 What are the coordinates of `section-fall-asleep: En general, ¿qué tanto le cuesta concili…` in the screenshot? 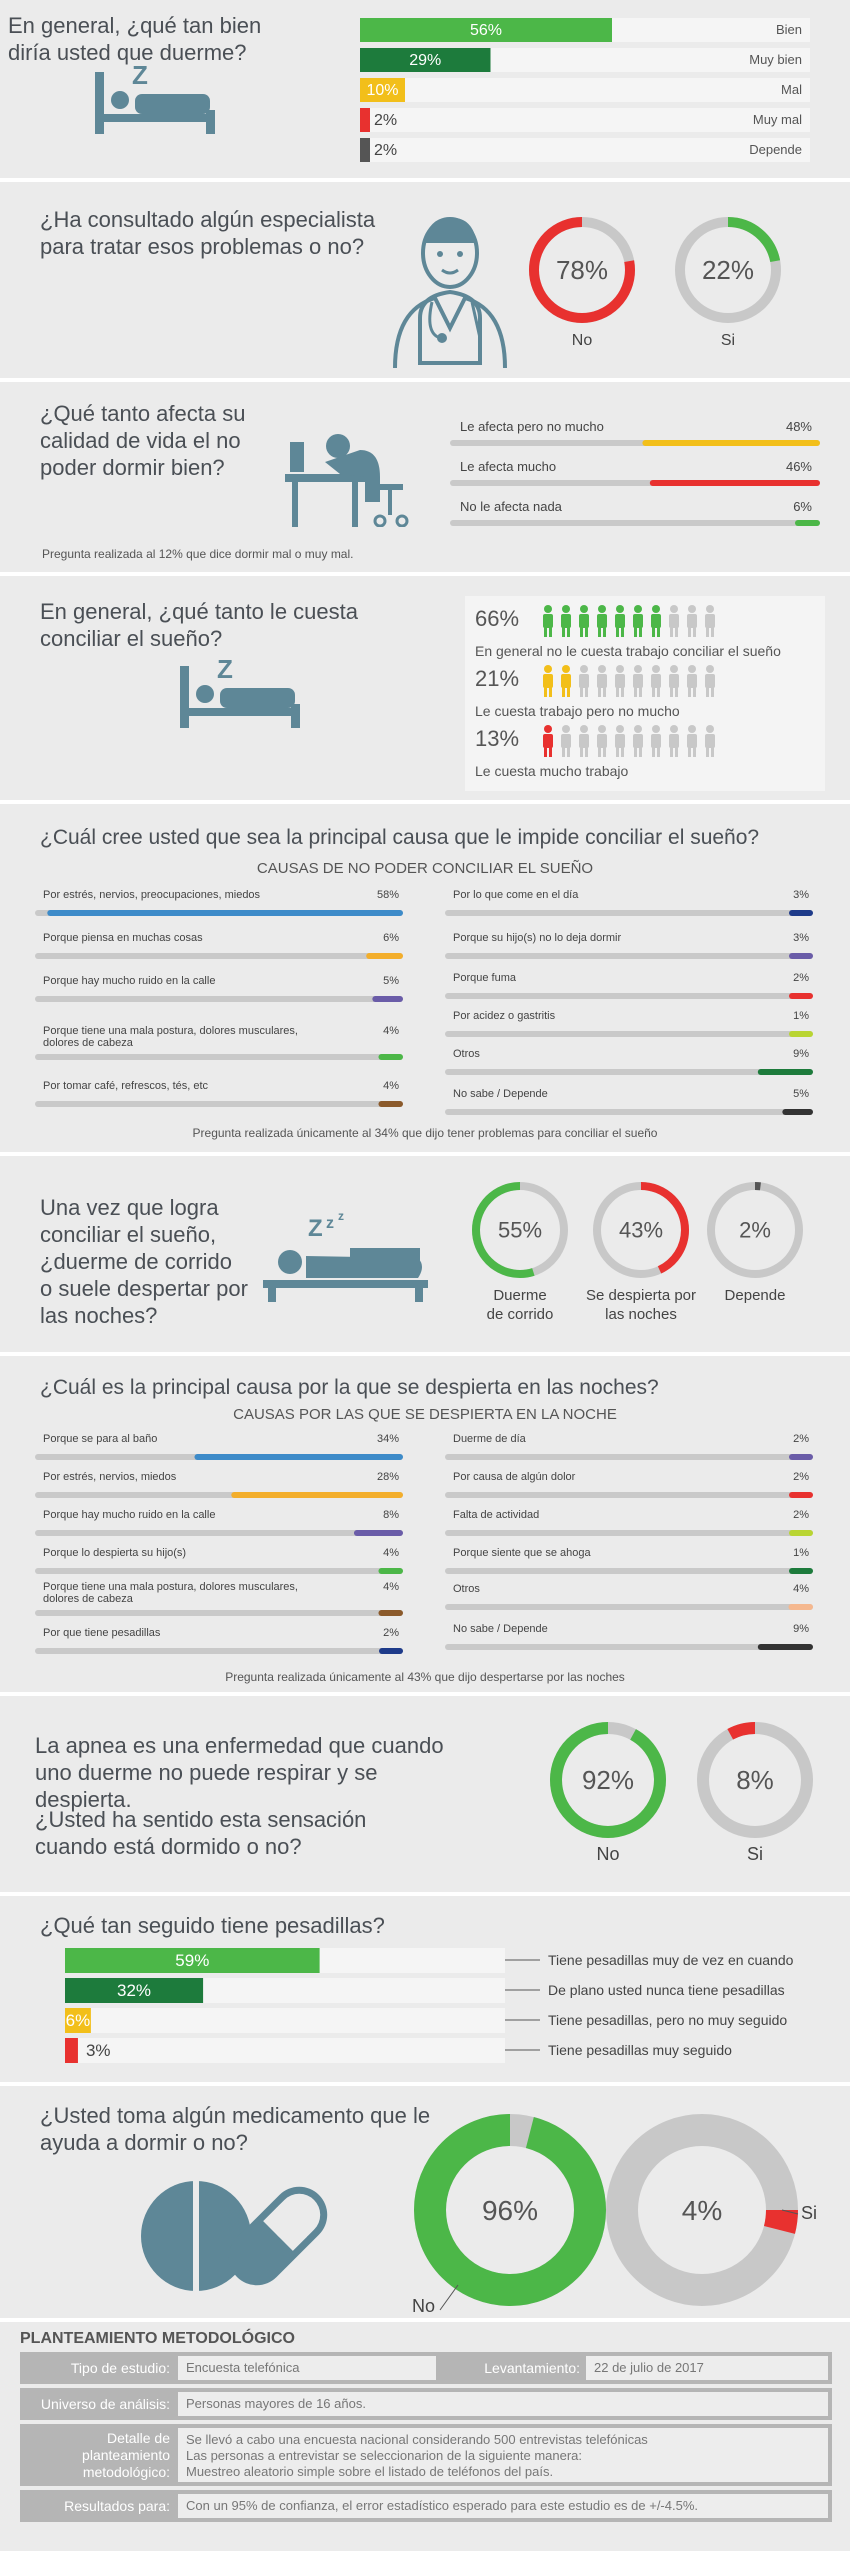 It's located at (425, 688).